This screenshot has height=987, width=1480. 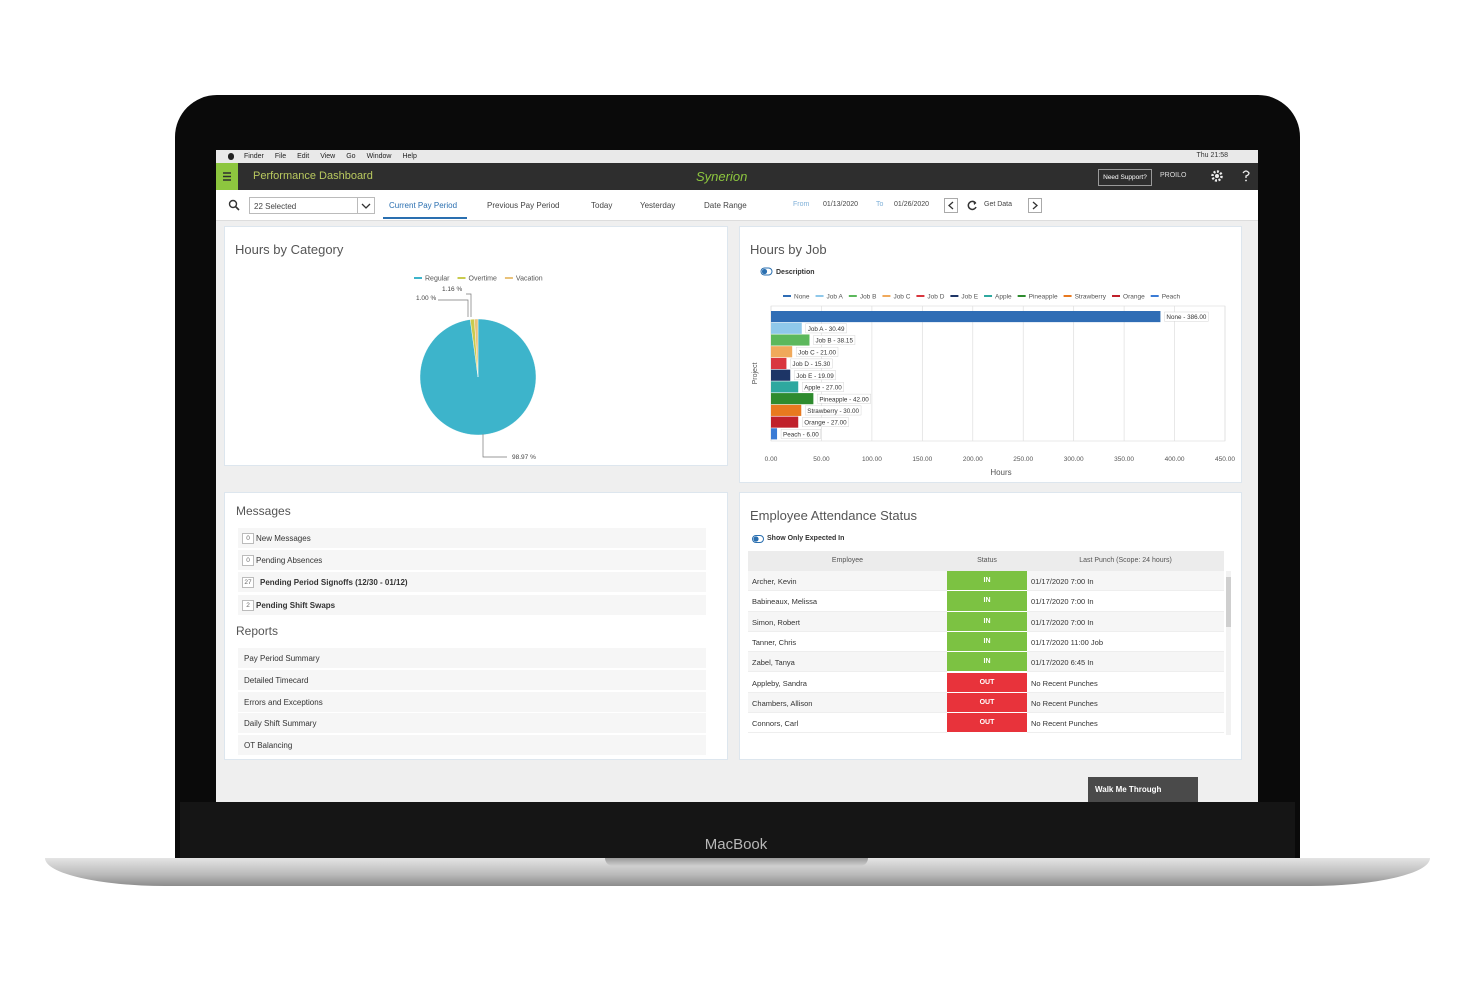 I want to click on report-row: OT Balancing, so click(x=472, y=745).